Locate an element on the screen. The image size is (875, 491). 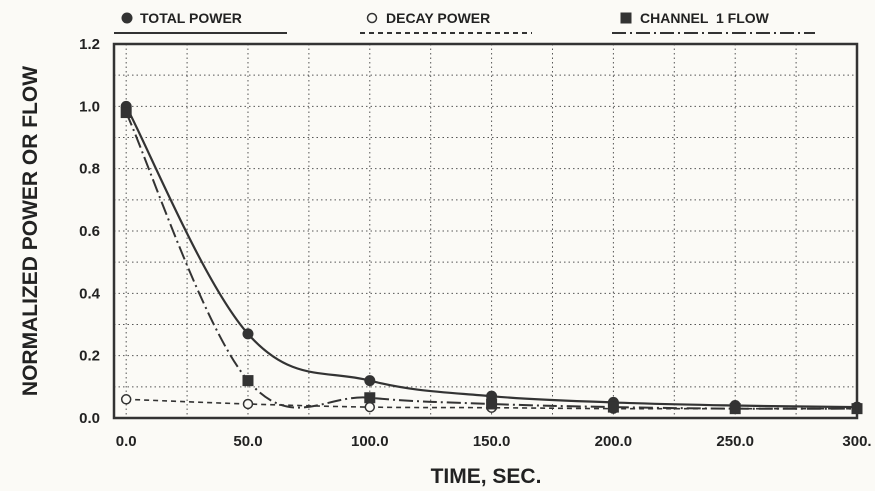
legend-label: CHANNEL 1 FLOW is located at coordinates (705, 18).